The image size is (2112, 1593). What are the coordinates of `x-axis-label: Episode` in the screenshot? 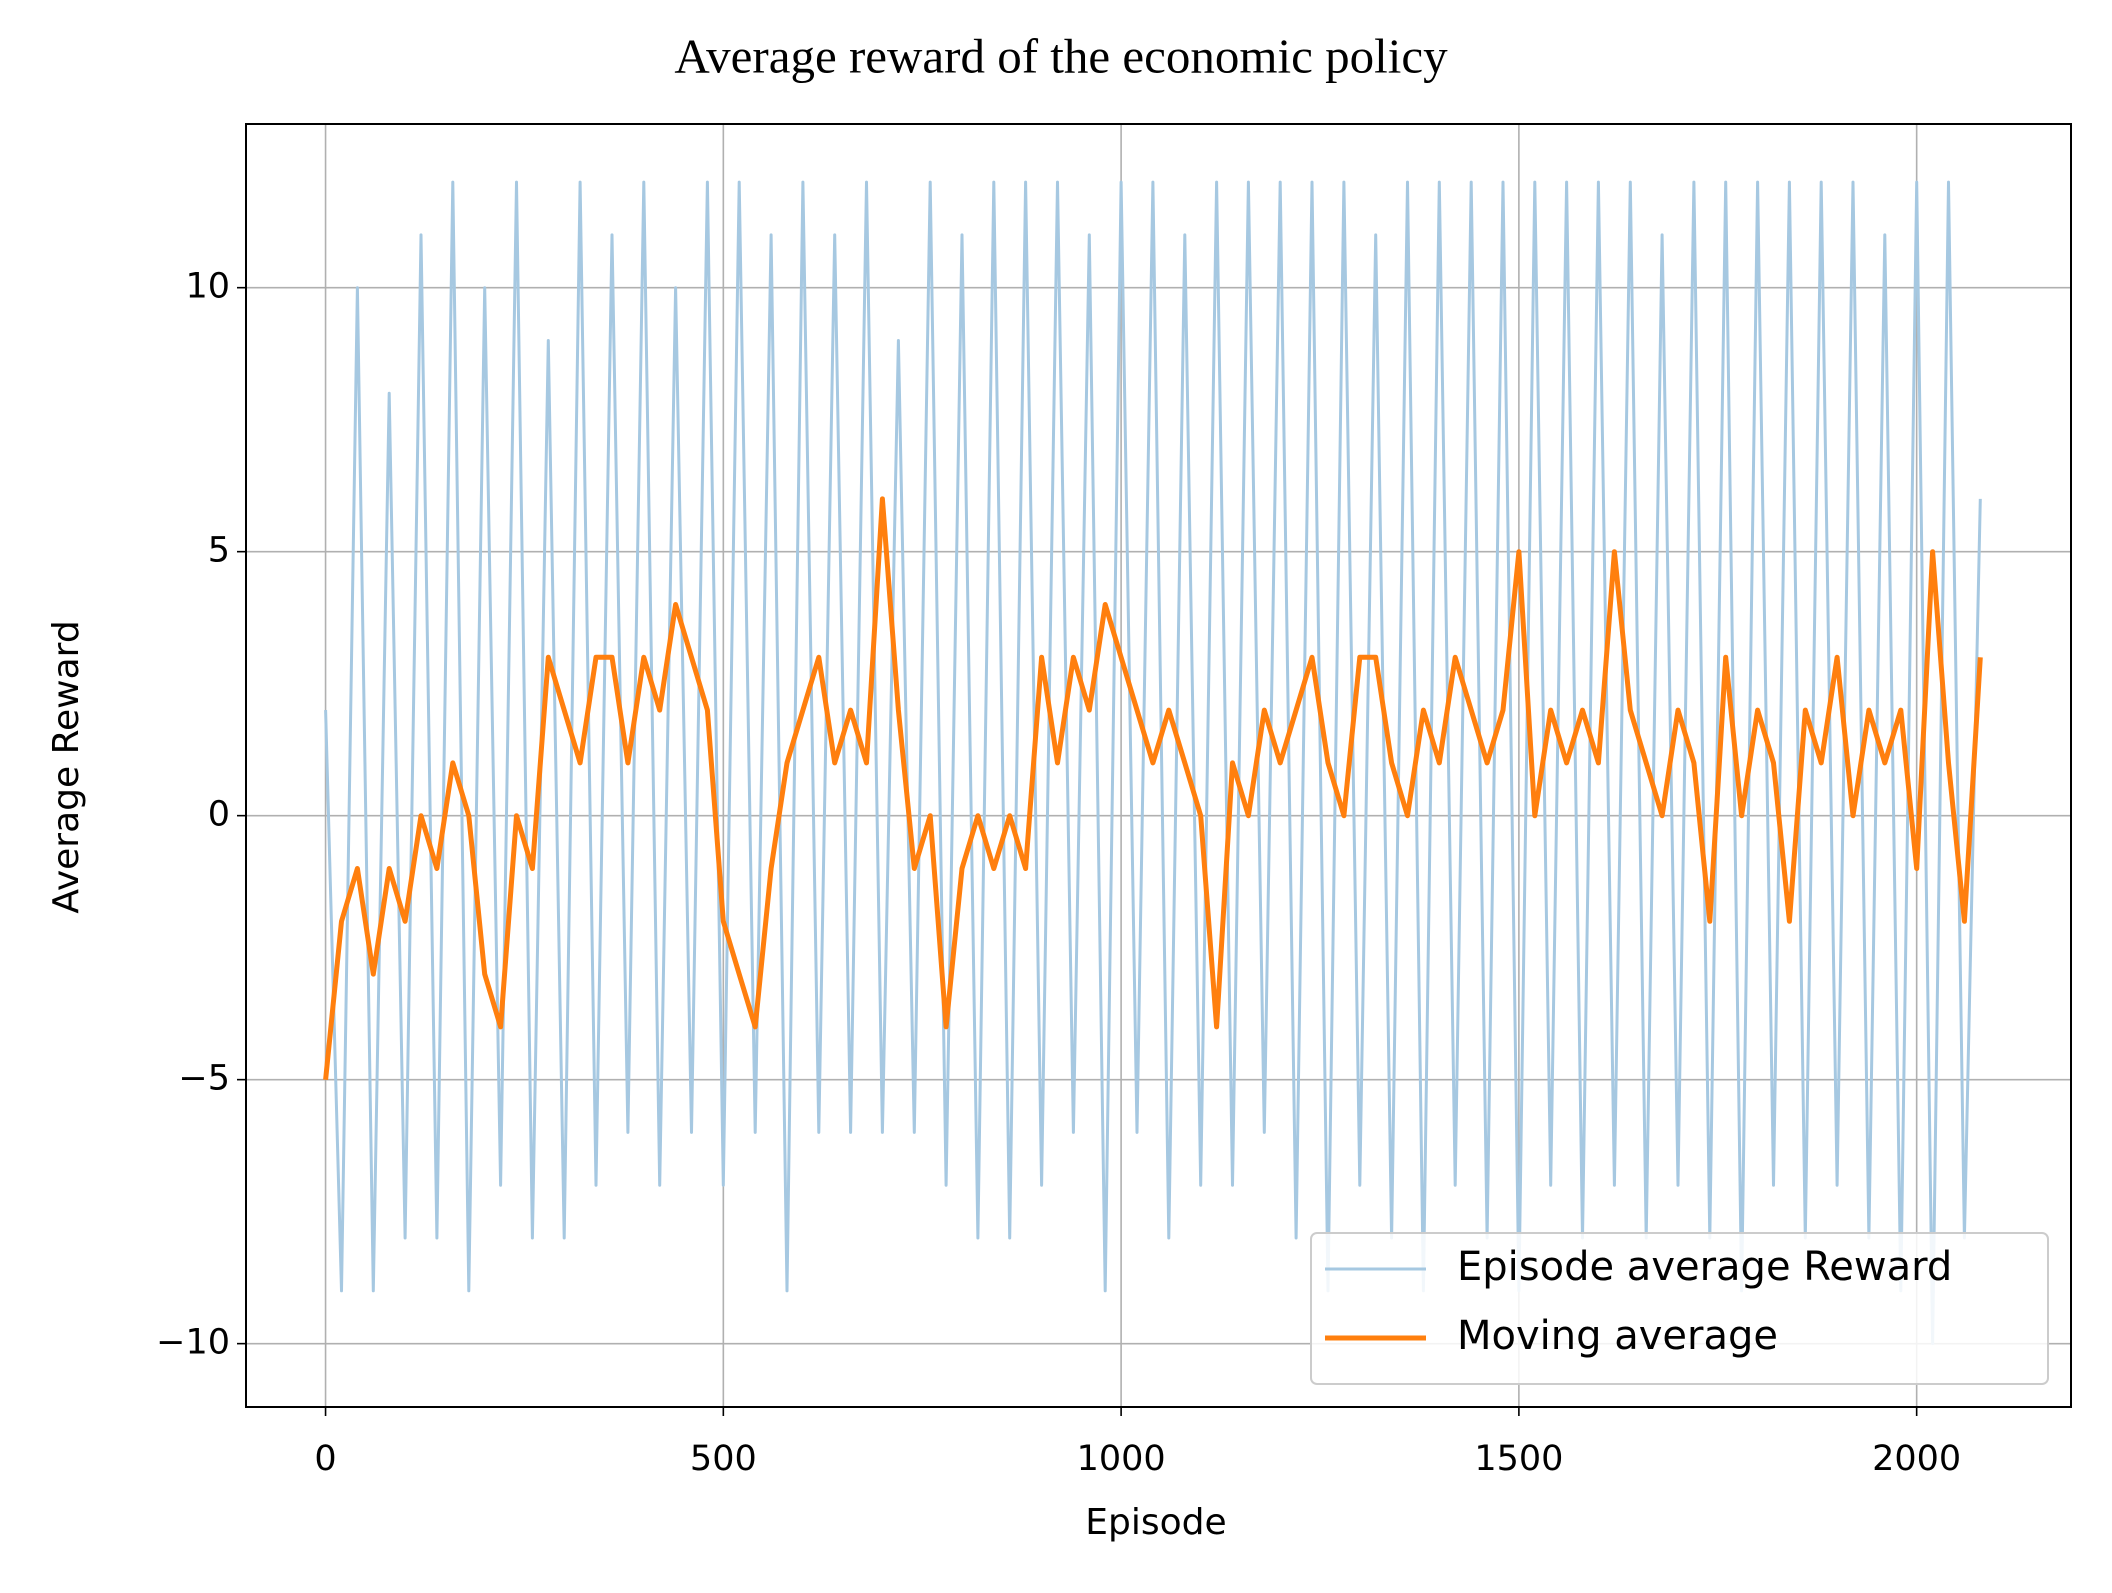 It's located at (1155, 1522).